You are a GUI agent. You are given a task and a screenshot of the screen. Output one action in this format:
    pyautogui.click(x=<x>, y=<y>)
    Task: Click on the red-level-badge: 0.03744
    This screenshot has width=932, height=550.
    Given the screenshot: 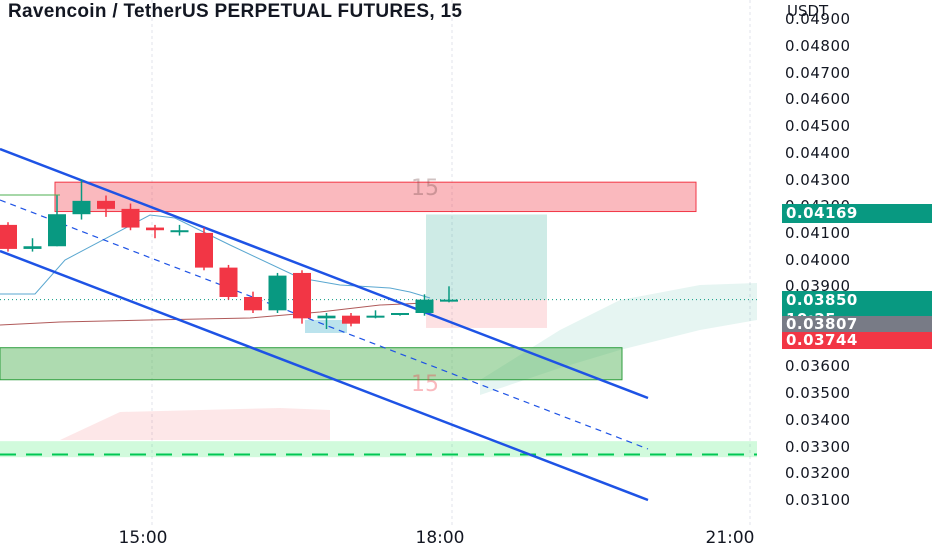 What is the action you would take?
    pyautogui.click(x=857, y=340)
    